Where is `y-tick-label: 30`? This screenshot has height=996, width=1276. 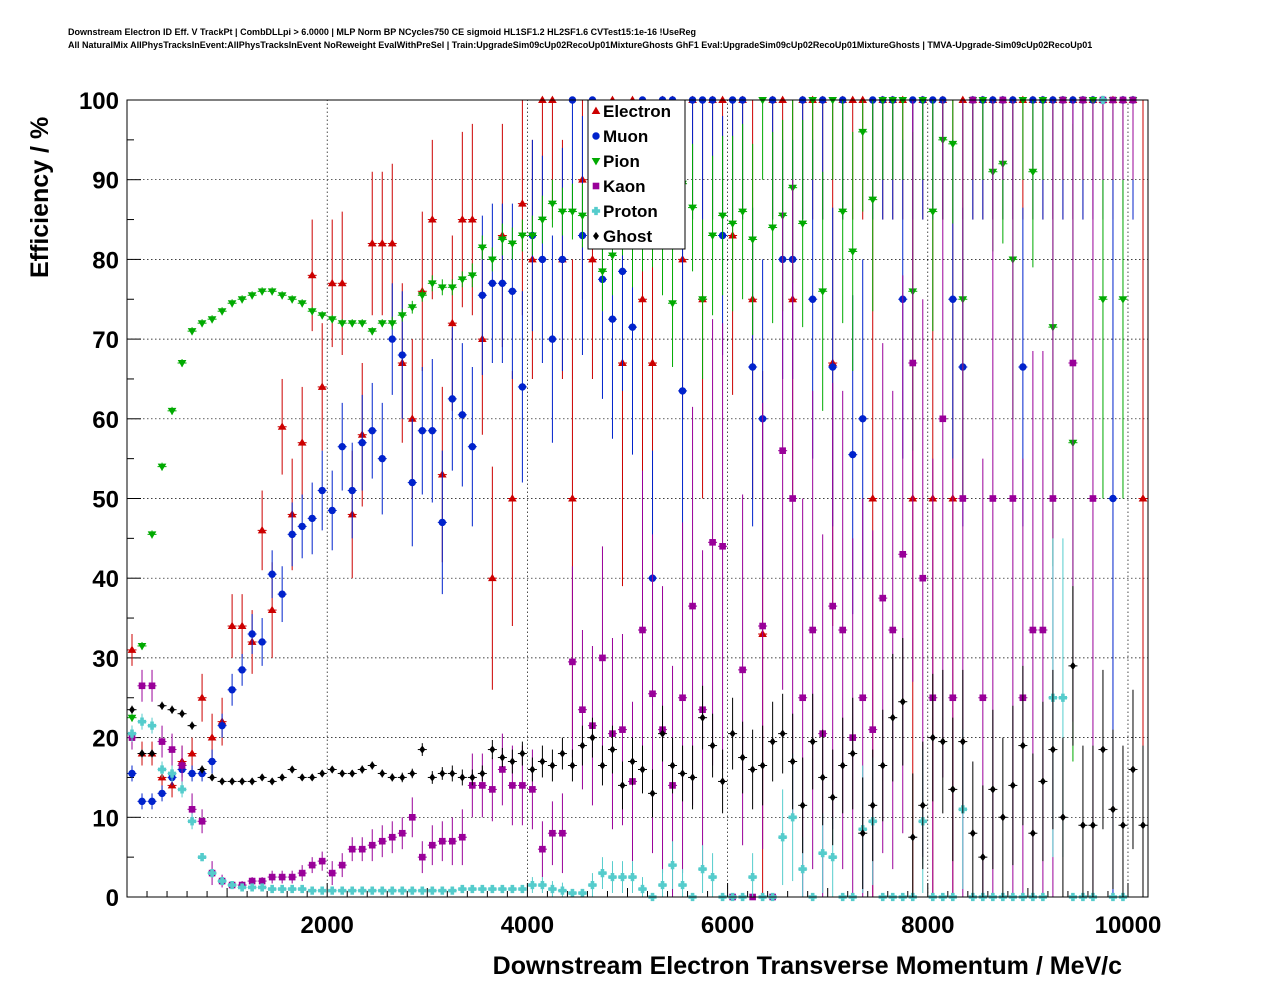 y-tick-label: 30 is located at coordinates (105, 659).